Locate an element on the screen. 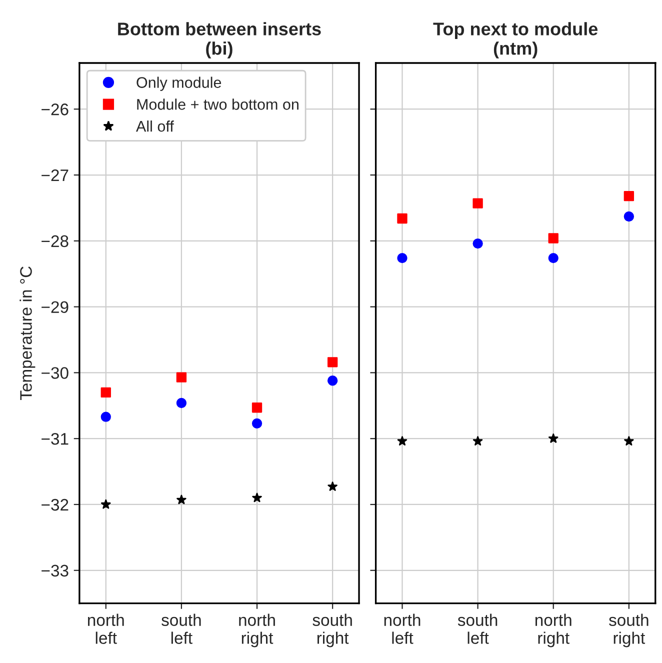  legend-label: Only module is located at coordinates (179, 83).